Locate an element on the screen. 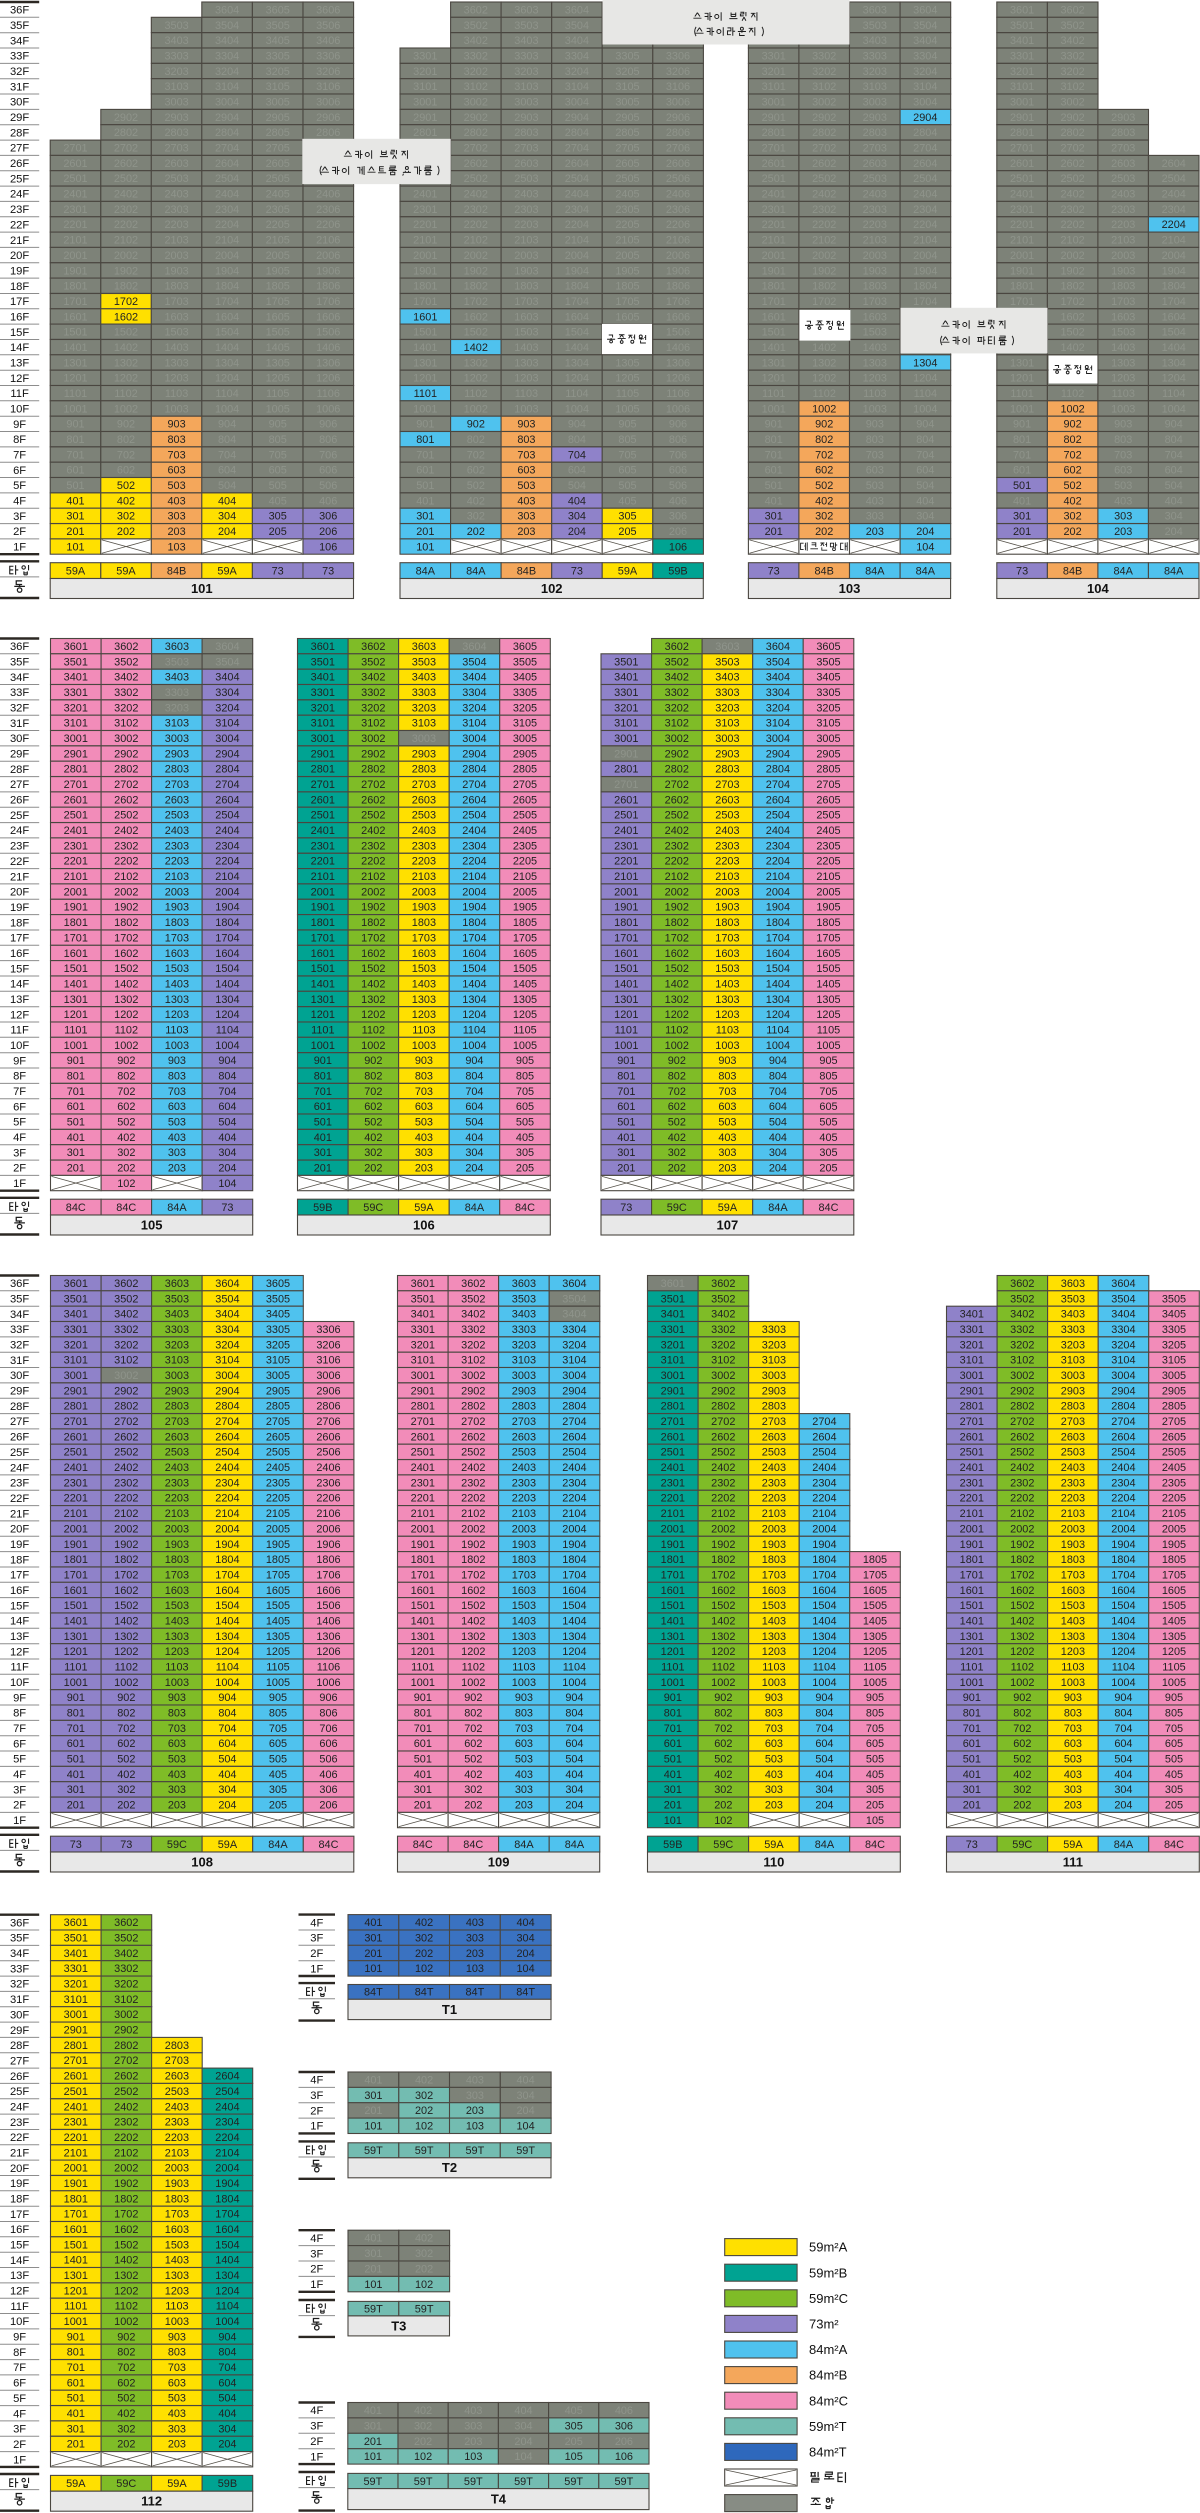 Image resolution: width=1200 pixels, height=2513 pixels. svg-text: 2302 is located at coordinates (373, 846).